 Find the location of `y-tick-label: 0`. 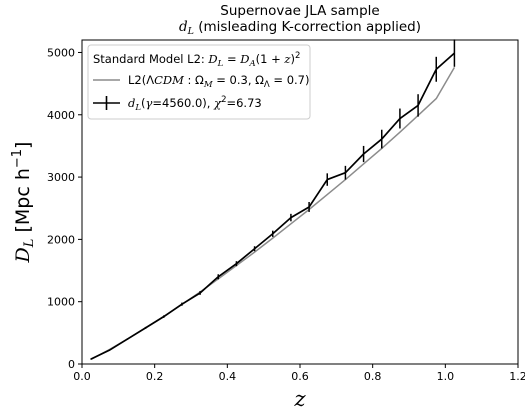

y-tick-label: 0 is located at coordinates (71, 364).